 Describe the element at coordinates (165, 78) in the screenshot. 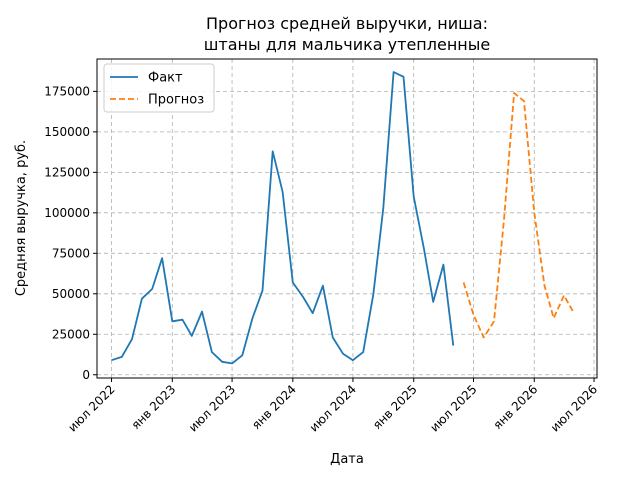

I see `legend-label-fact: Факт` at that location.